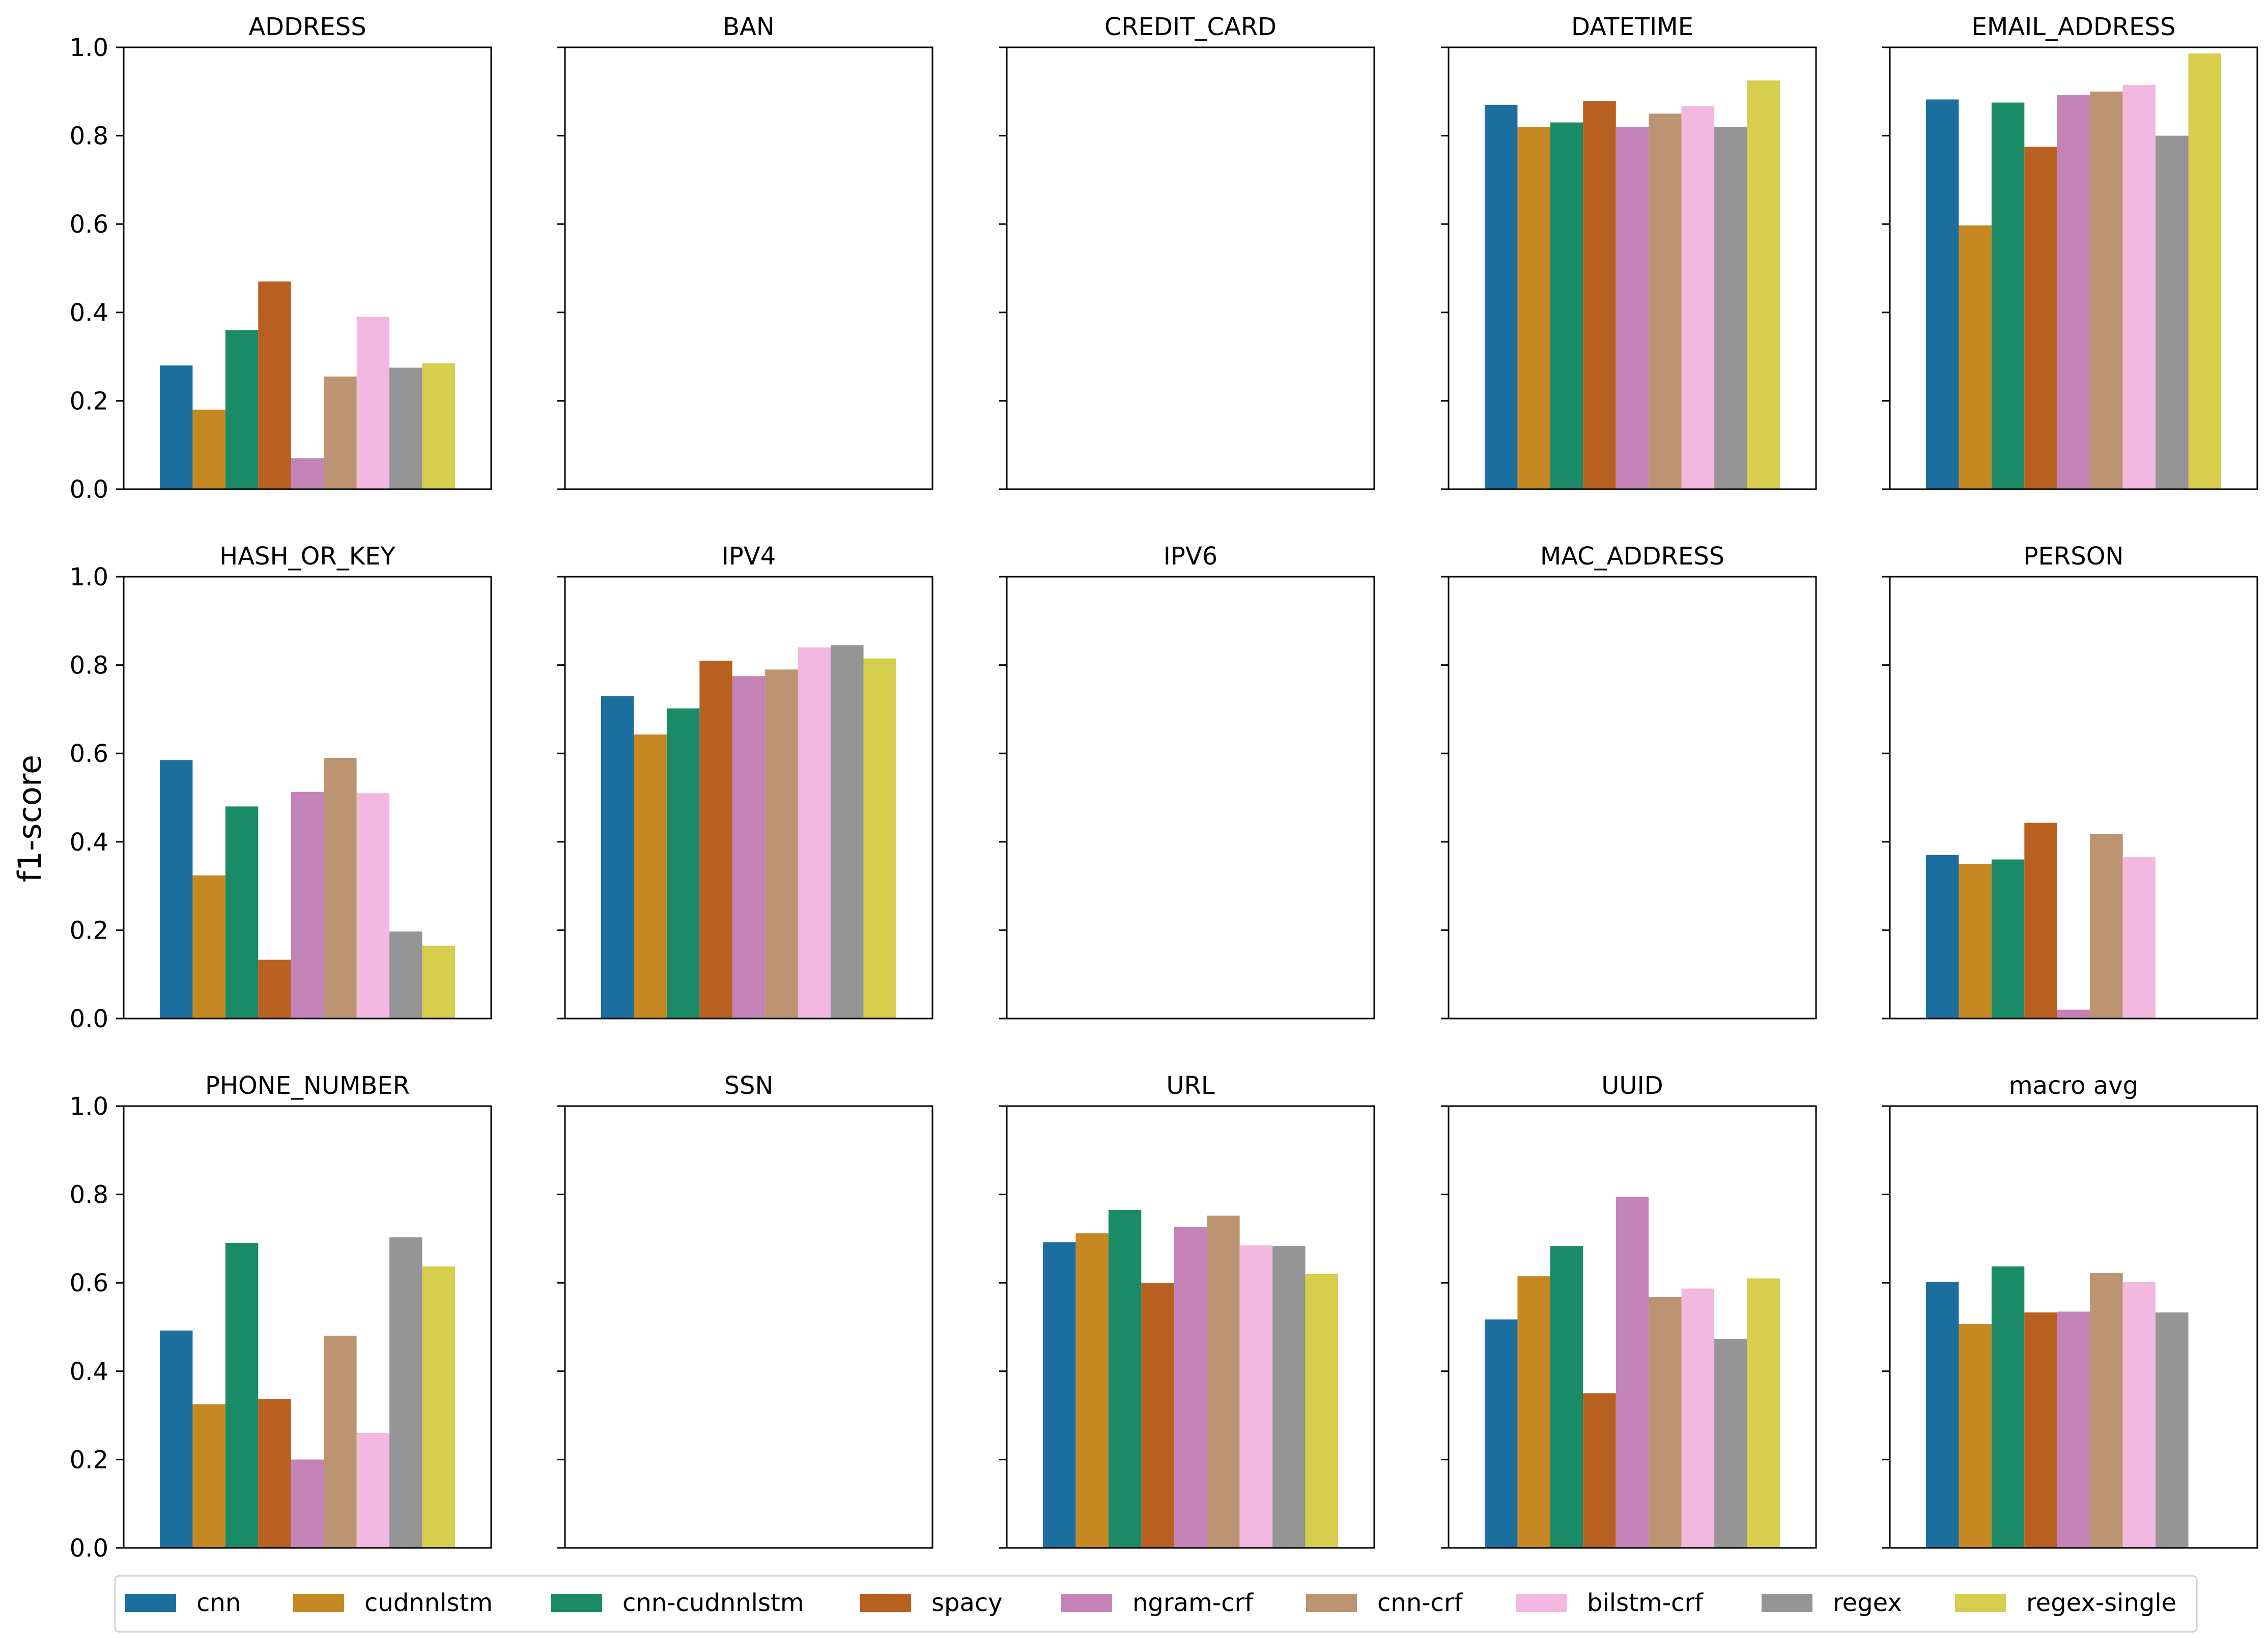 This screenshot has height=1638, width=2268. I want to click on bar-person-ngram-crf, so click(2073, 1014).